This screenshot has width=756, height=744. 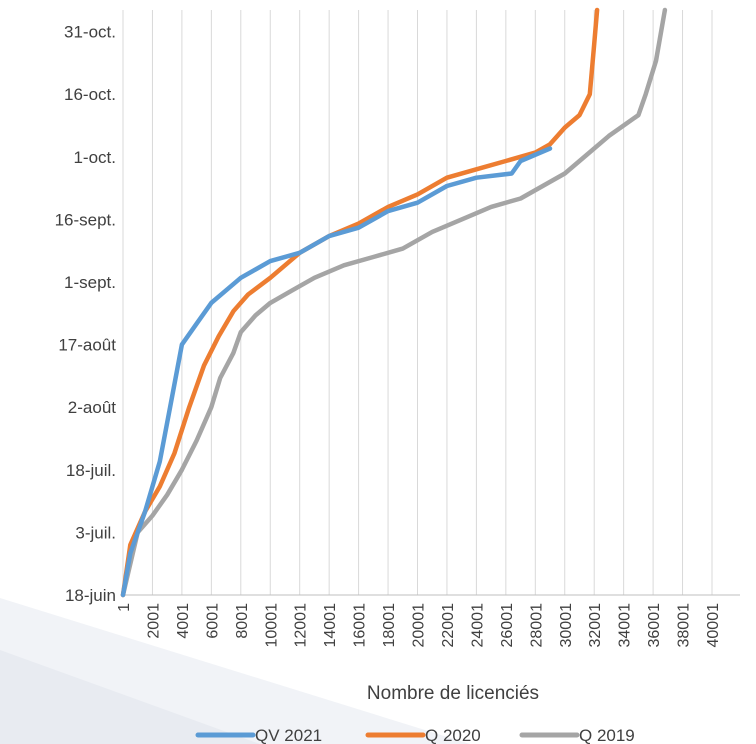 What do you see at coordinates (330, 625) in the screenshot?
I see `x-tick-label: 14001` at bounding box center [330, 625].